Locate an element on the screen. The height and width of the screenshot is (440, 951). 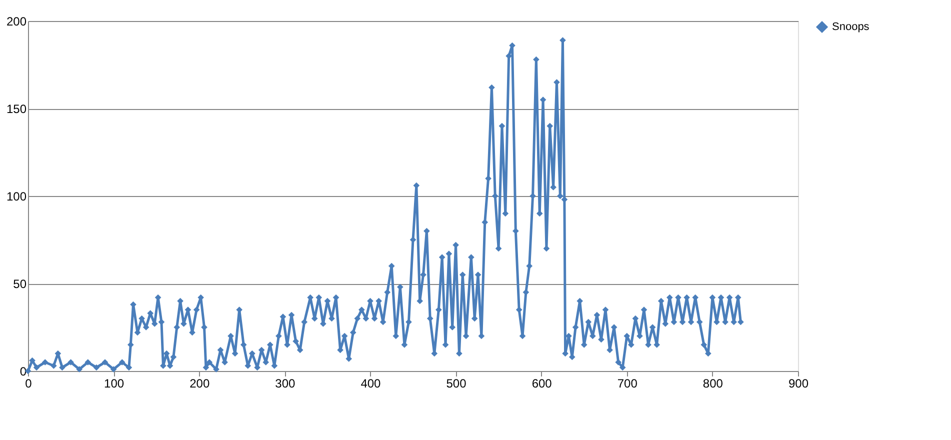
x-tick-label: 600 is located at coordinates (542, 383).